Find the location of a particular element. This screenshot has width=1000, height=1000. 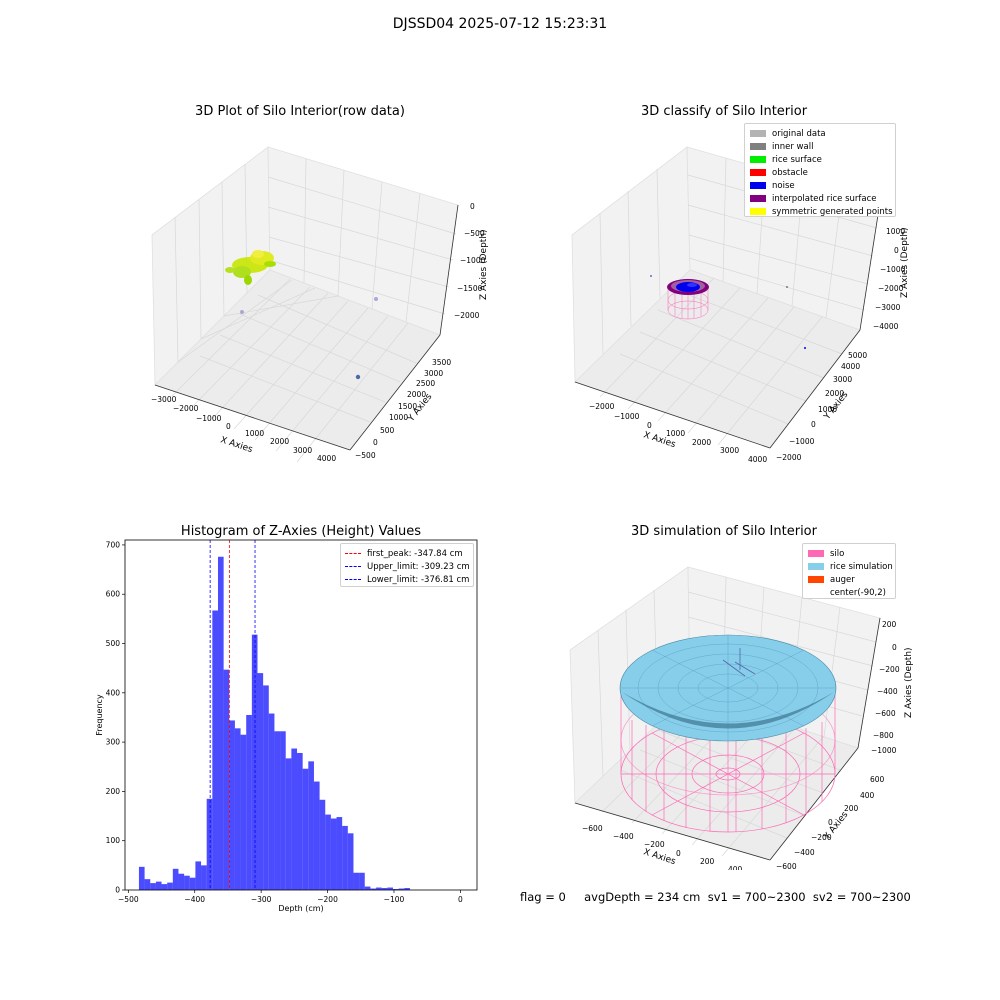

classify-ytick: −1000 is located at coordinates (802, 441).